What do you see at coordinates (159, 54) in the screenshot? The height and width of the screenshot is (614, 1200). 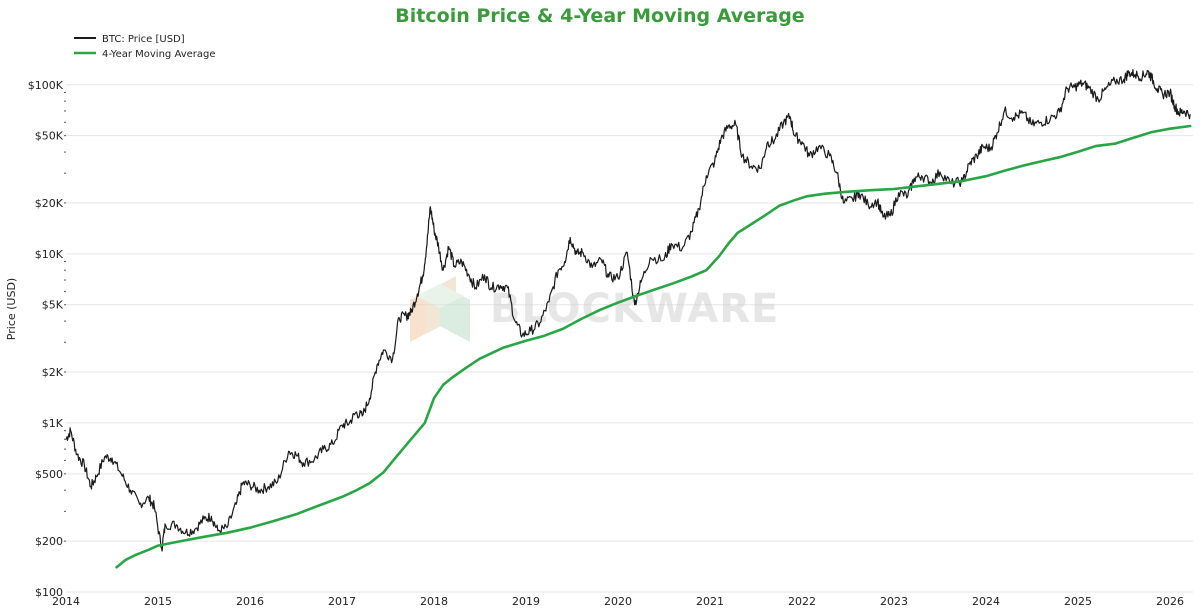 I see `legend-label-moving-average: 4-Year Moving Average` at bounding box center [159, 54].